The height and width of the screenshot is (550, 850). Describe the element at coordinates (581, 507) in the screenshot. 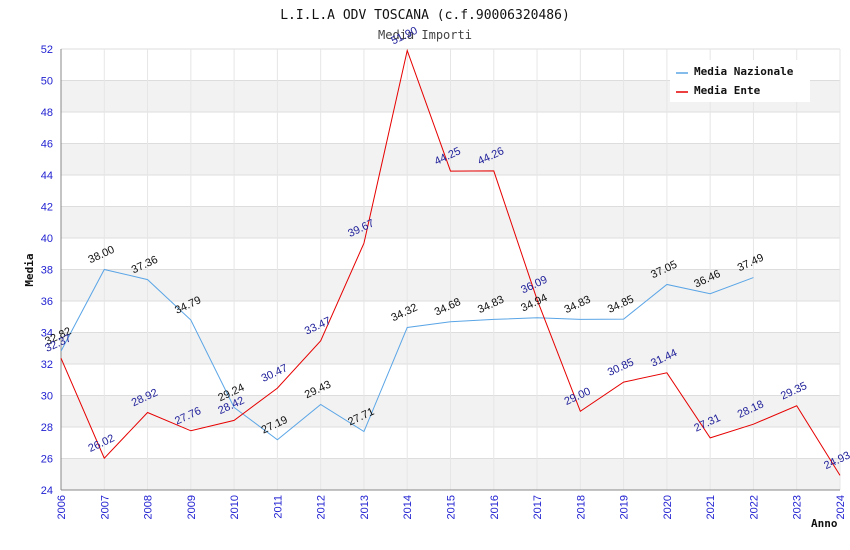

I see `x-tick-label: 2018` at that location.